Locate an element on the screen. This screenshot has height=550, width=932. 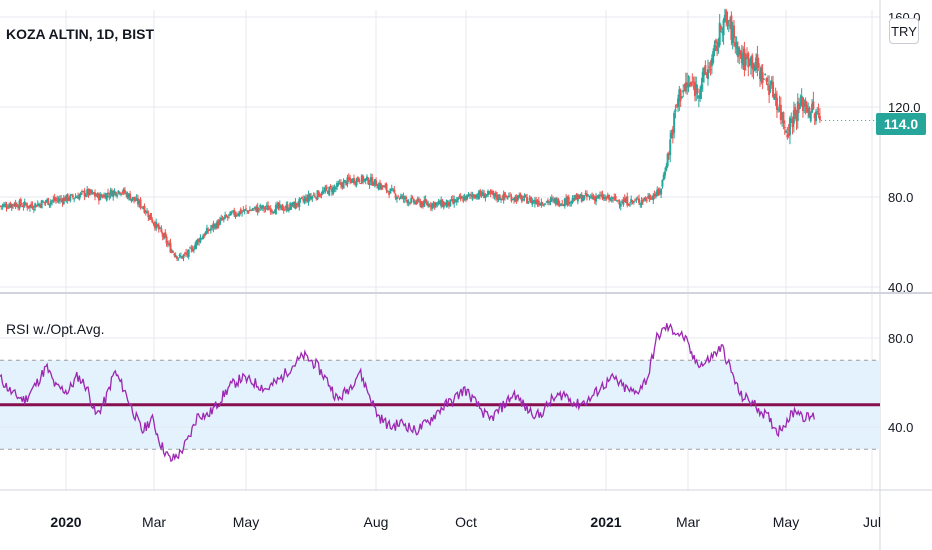
chart-title: KOZA ALTIN, 1D, BIST is located at coordinates (80, 34).